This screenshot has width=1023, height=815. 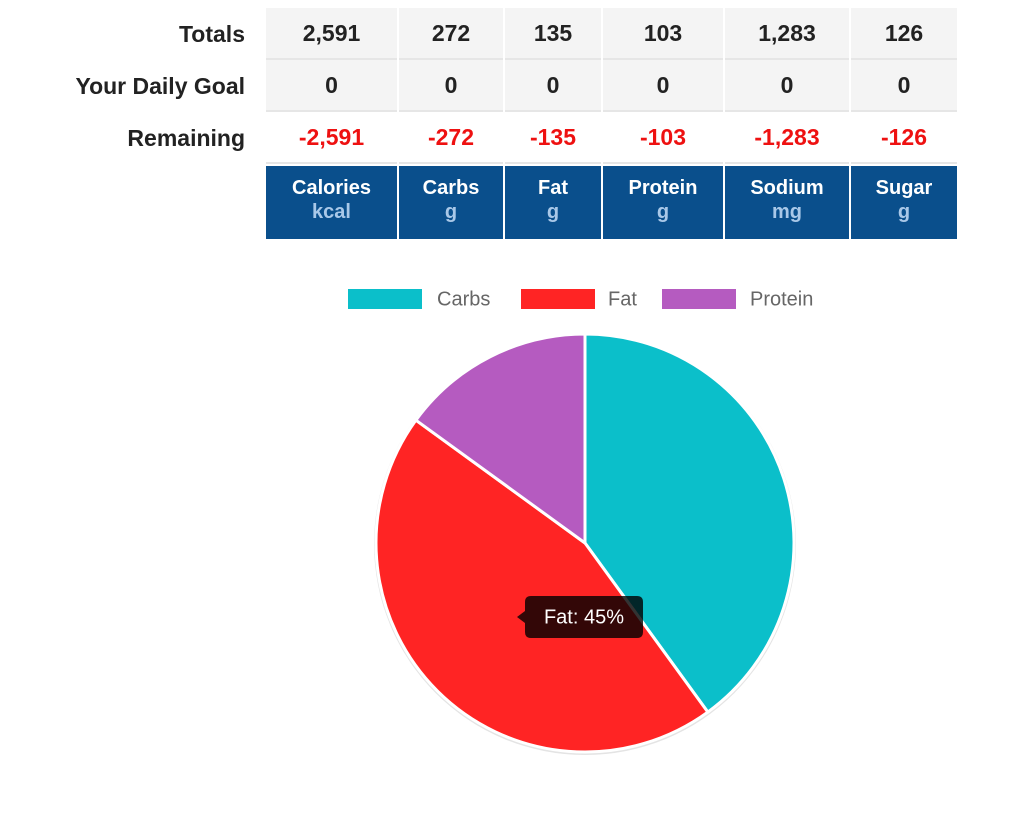 What do you see at coordinates (331, 212) in the screenshot?
I see `column-unit: kcal` at bounding box center [331, 212].